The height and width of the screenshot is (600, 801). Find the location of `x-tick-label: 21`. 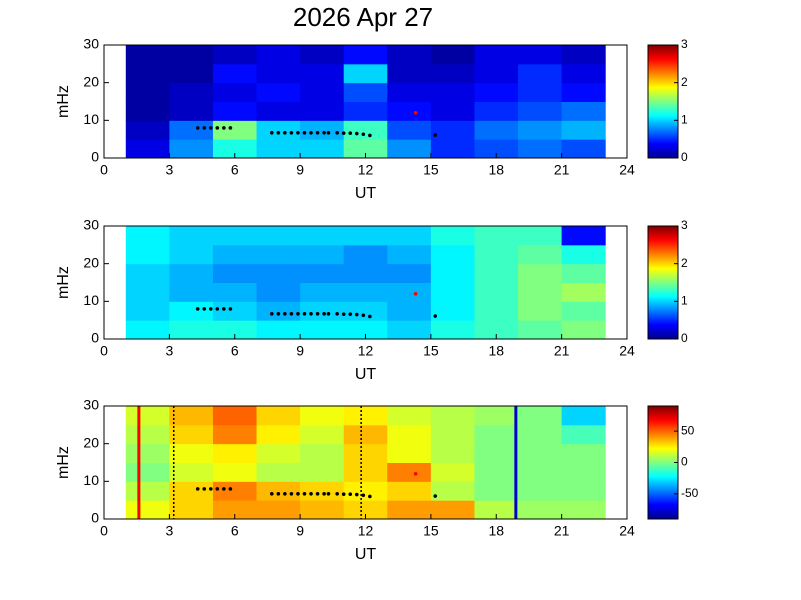

x-tick-label: 21 is located at coordinates (562, 351).